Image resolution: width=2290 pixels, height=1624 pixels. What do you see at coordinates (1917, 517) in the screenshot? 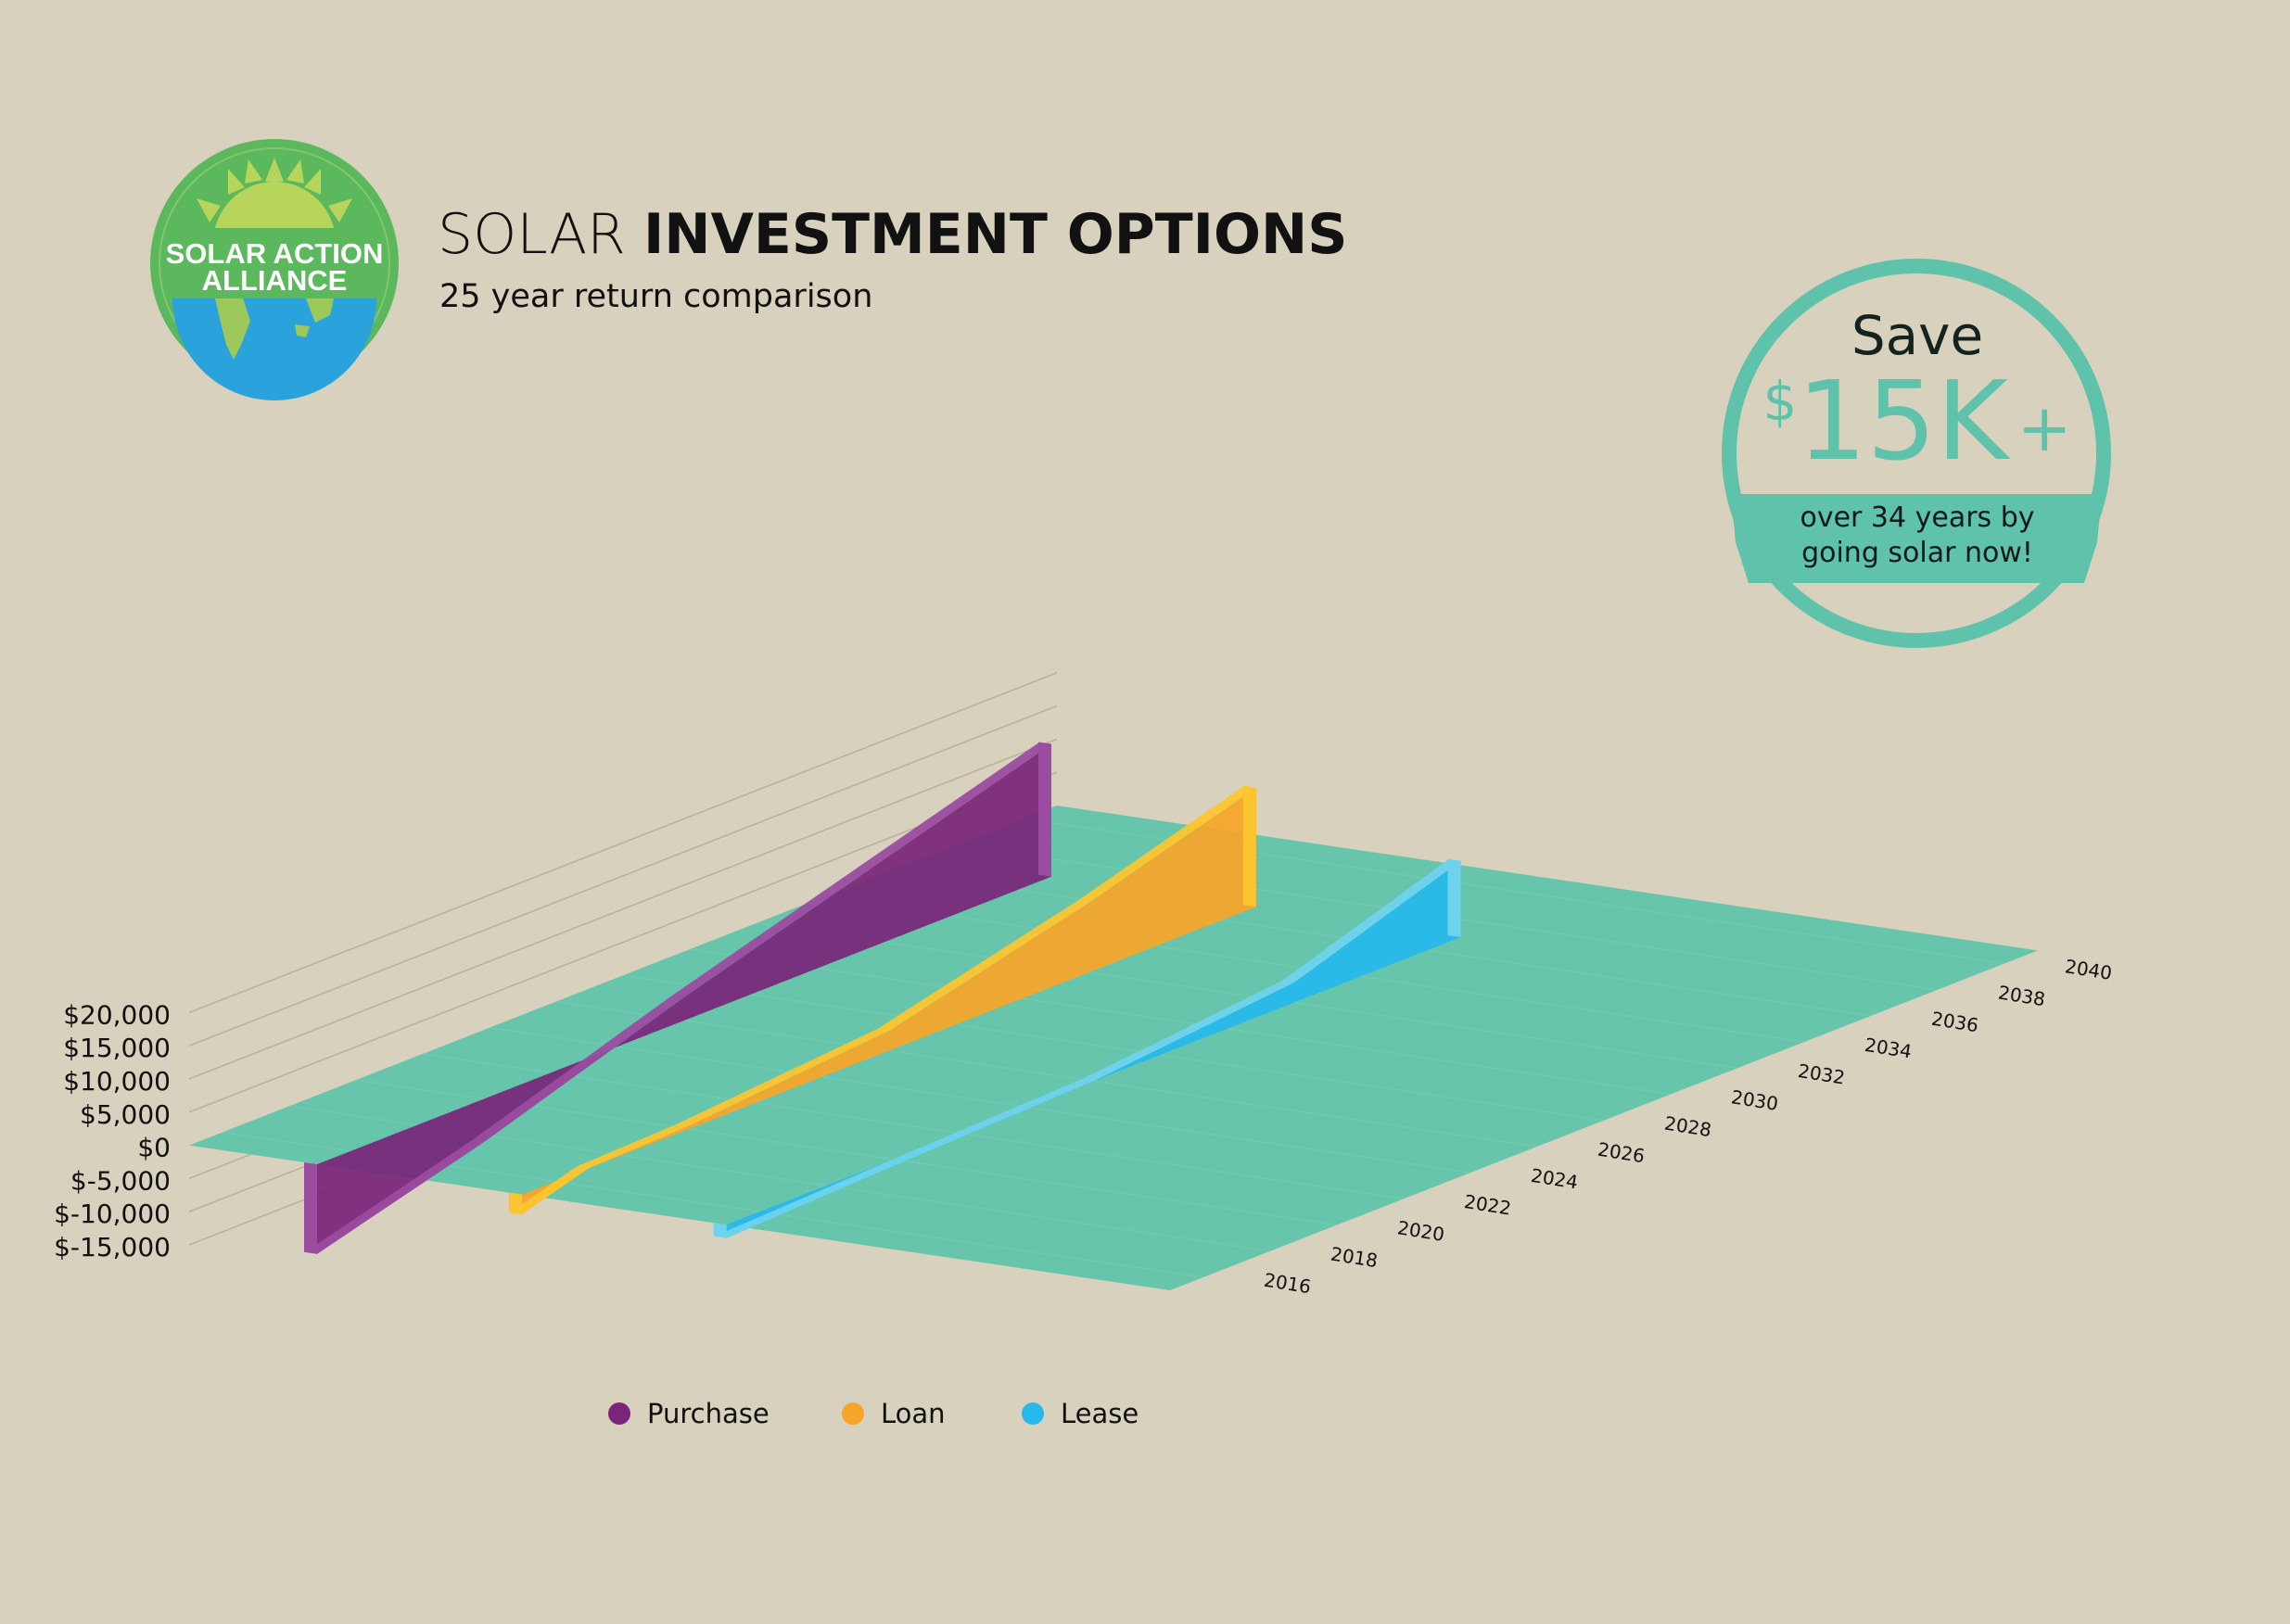
I see `badge-sub-line1: over 34 years by` at bounding box center [1917, 517].